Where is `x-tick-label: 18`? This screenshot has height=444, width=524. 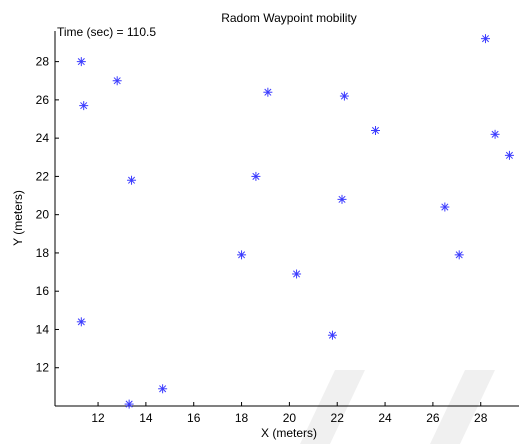 x-tick-label: 18 is located at coordinates (242, 418).